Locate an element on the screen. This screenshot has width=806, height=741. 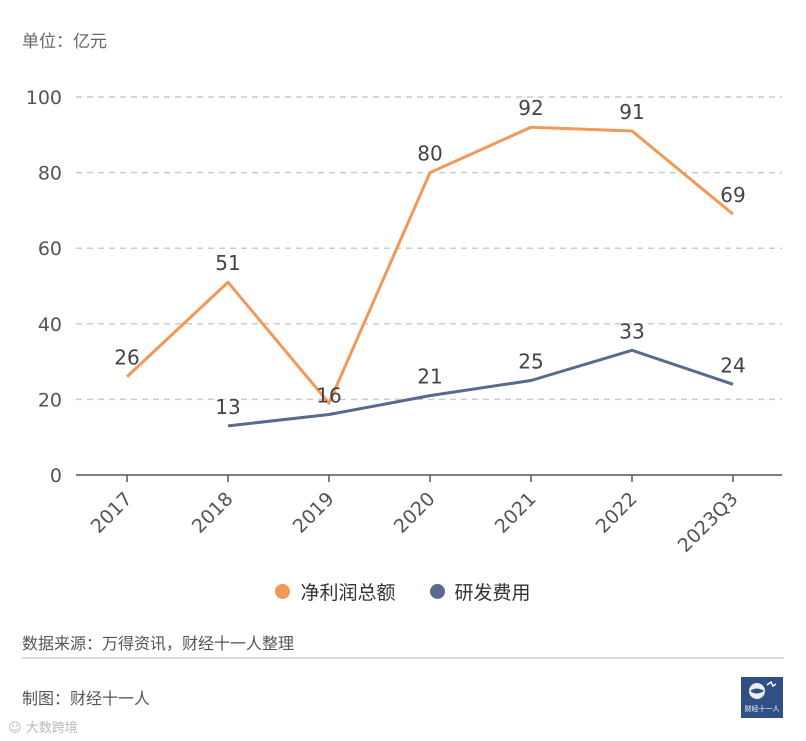
data-label-net-profit: 26 is located at coordinates (126, 358).